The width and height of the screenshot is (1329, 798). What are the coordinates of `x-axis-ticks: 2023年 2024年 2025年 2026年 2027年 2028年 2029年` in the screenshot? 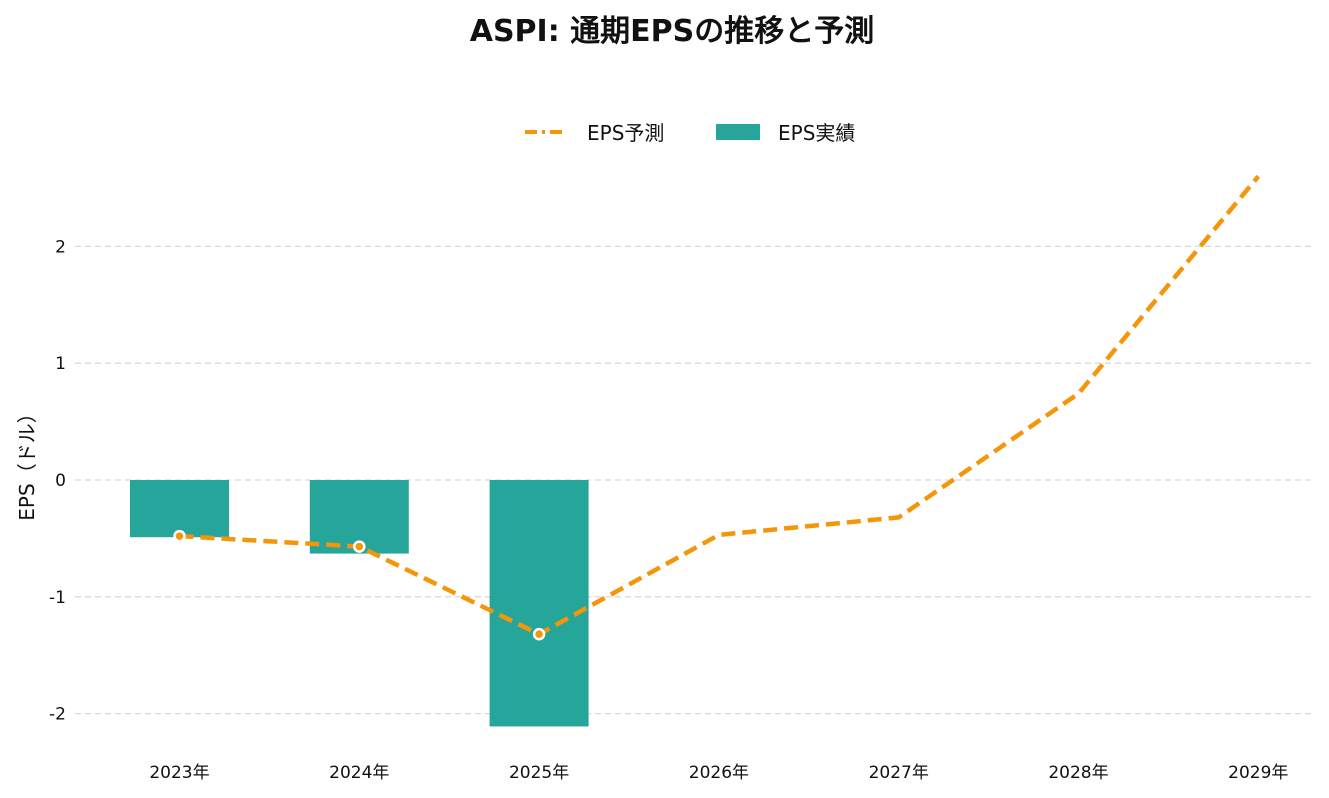 It's located at (718, 773).